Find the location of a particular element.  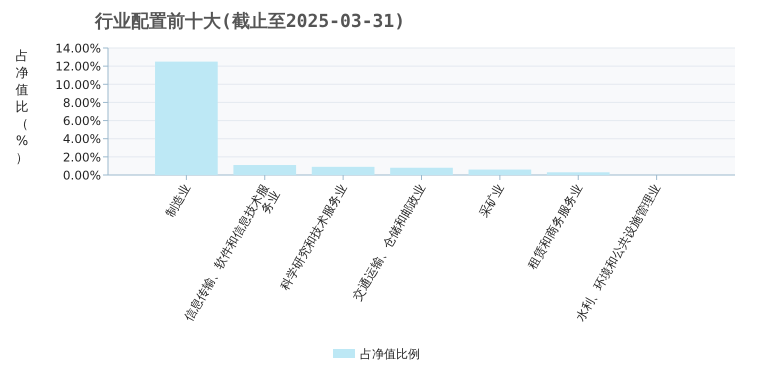

y-tick-label: 6.00% is located at coordinates (81, 121).